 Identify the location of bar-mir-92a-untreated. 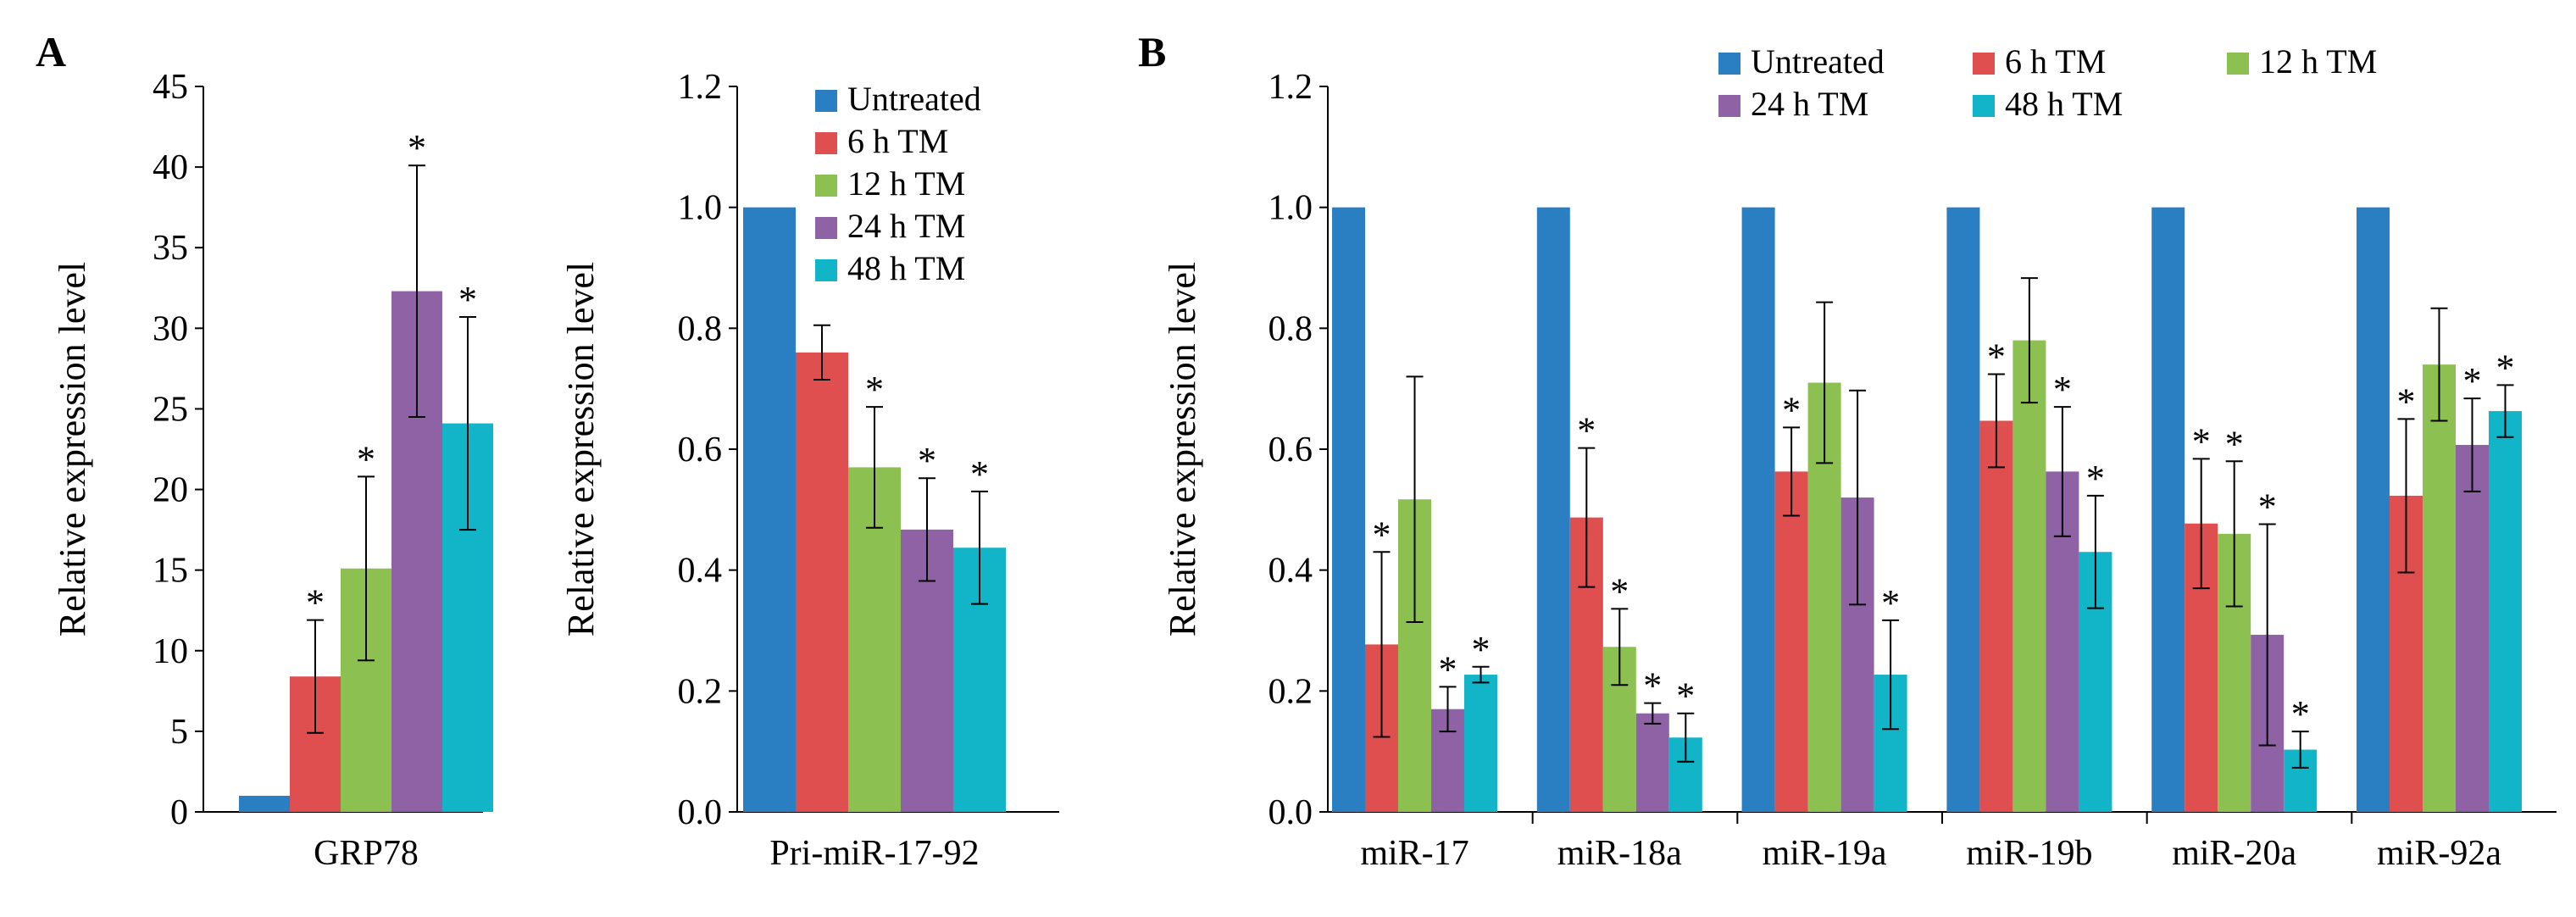
(2373, 509).